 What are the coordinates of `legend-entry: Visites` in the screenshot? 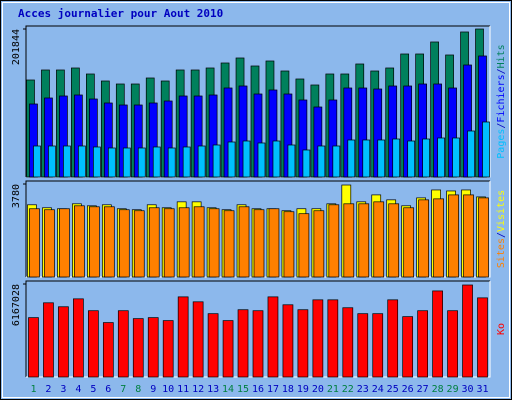 It's located at (501, 211).